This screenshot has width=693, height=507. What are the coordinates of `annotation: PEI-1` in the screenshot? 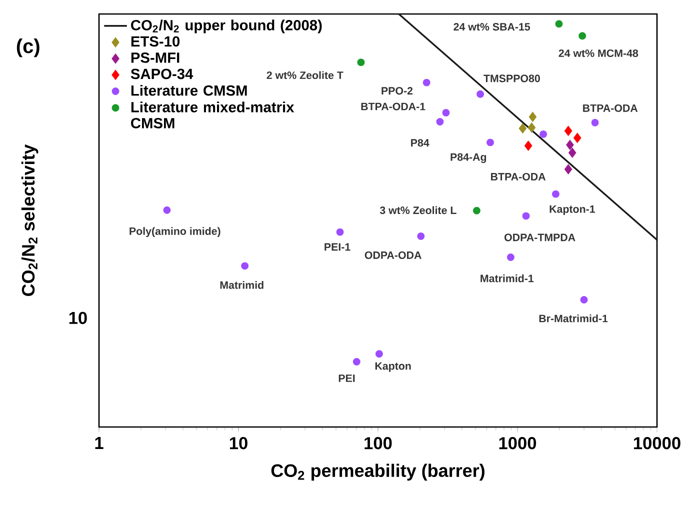 It's located at (337, 247).